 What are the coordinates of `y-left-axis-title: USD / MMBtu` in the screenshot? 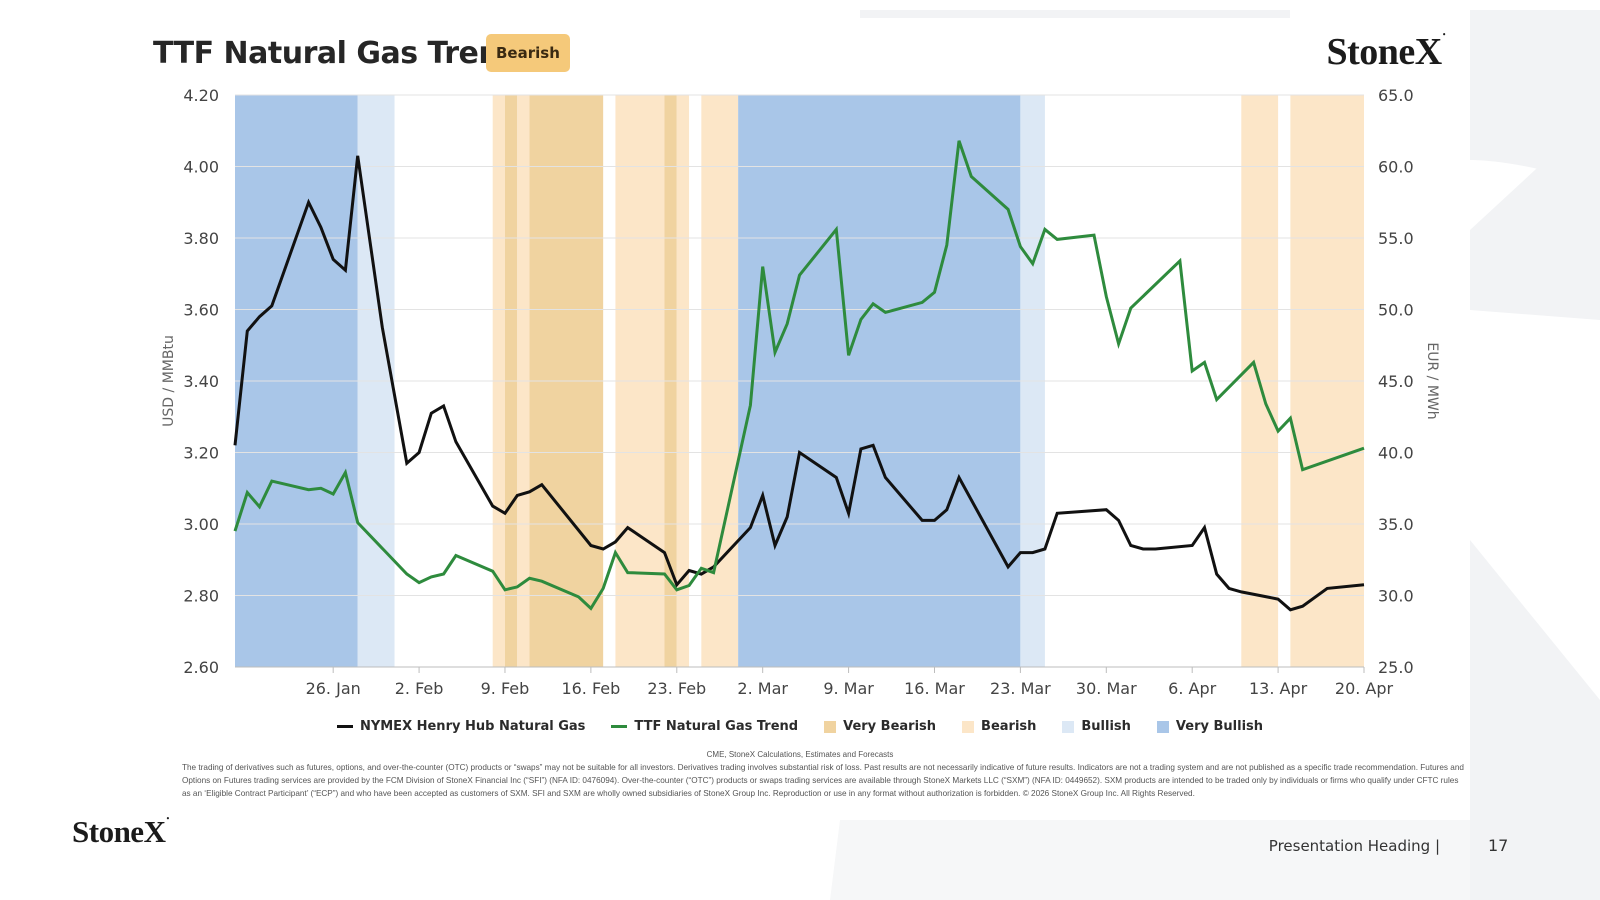 It's located at (169, 381).